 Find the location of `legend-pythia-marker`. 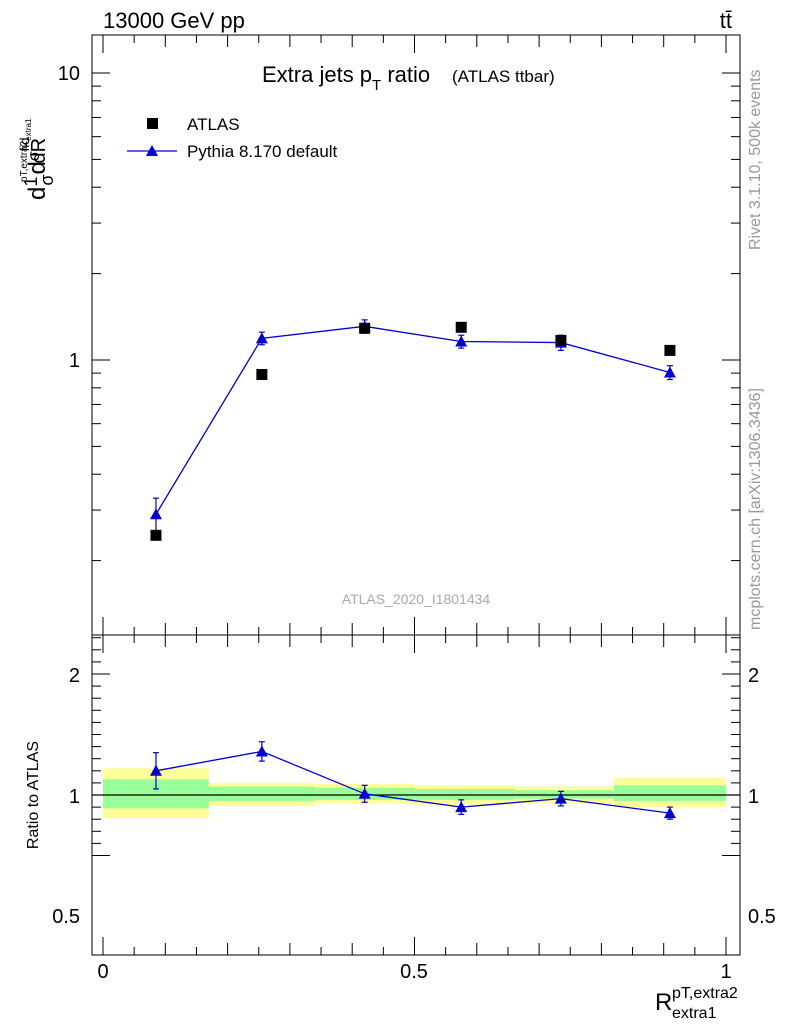

legend-pythia-marker is located at coordinates (152, 150).